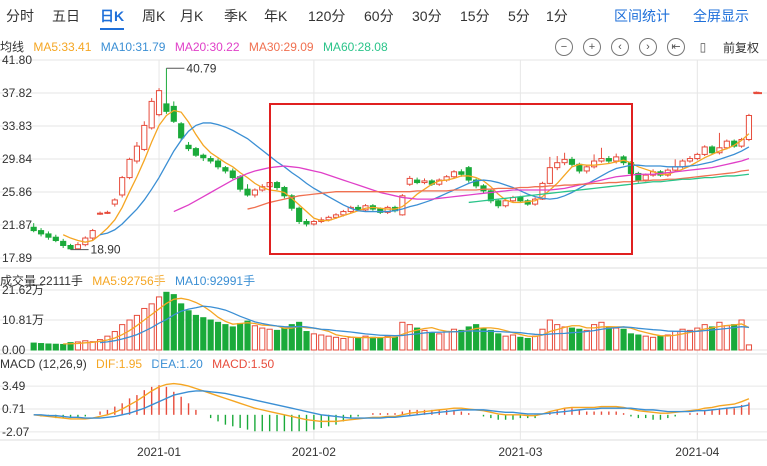 Image resolution: width=767 pixels, height=466 pixels. I want to click on chevron-right-icon: ›, so click(647, 47).